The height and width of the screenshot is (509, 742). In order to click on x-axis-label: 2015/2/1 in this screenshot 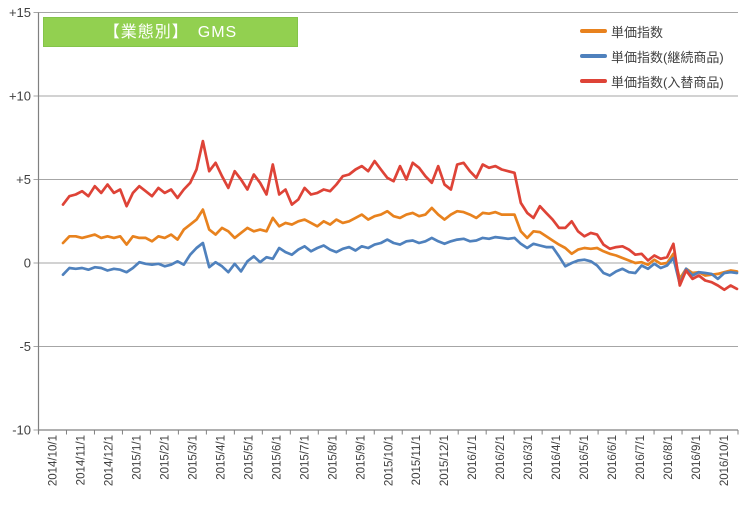, I will do `click(165, 457)`.